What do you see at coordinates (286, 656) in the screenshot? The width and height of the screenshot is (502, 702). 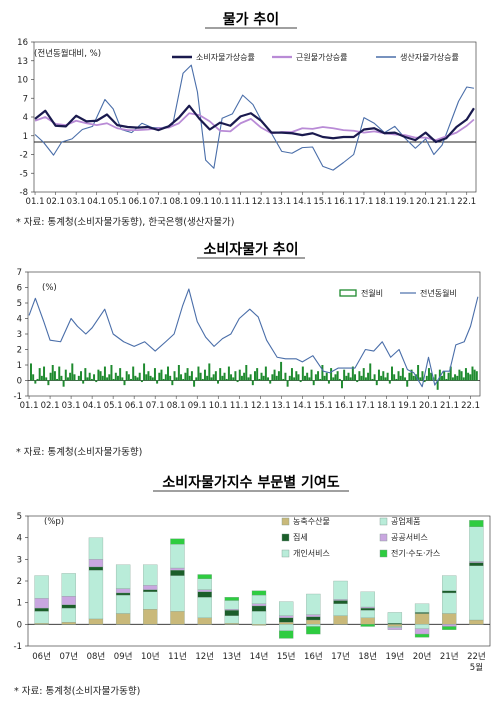 I see `x-tick-label: 15년` at bounding box center [286, 656].